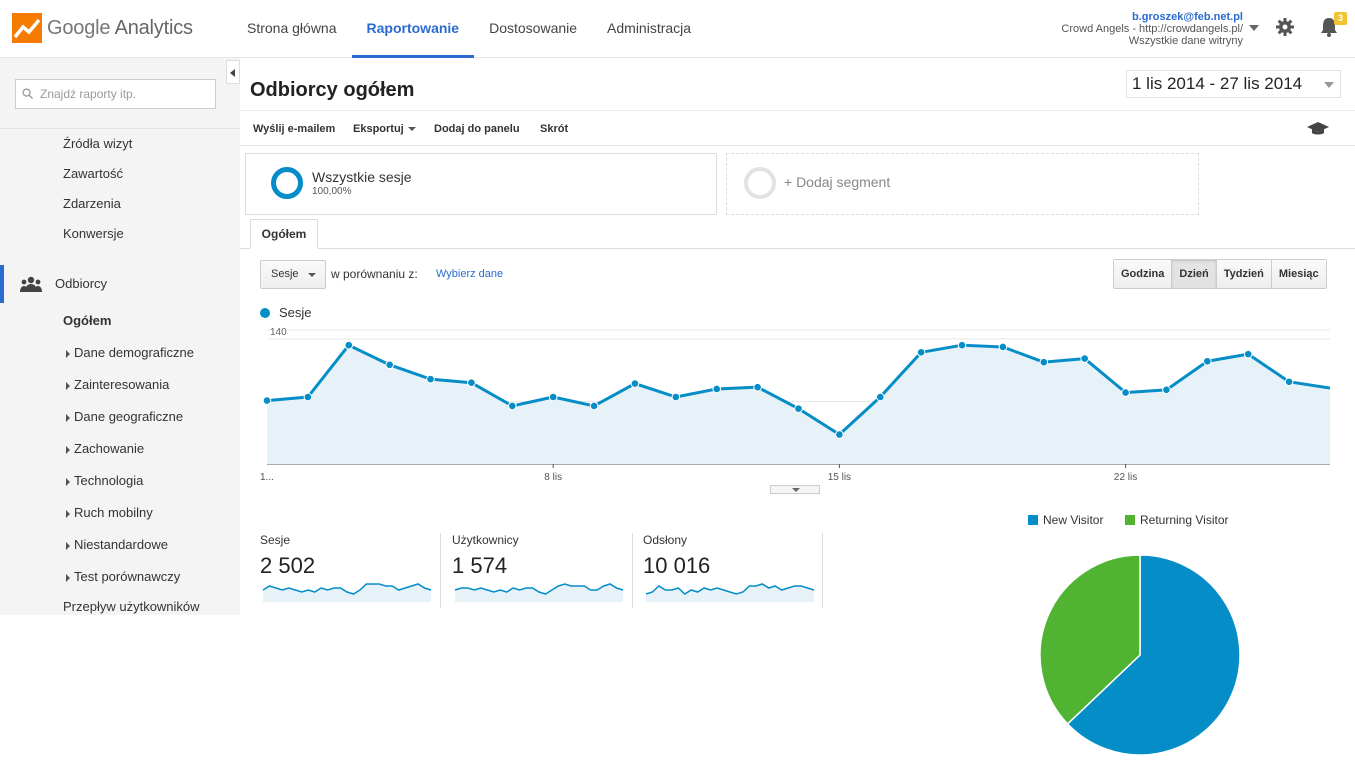  I want to click on granularity-hour-button: Godzina, so click(1143, 274).